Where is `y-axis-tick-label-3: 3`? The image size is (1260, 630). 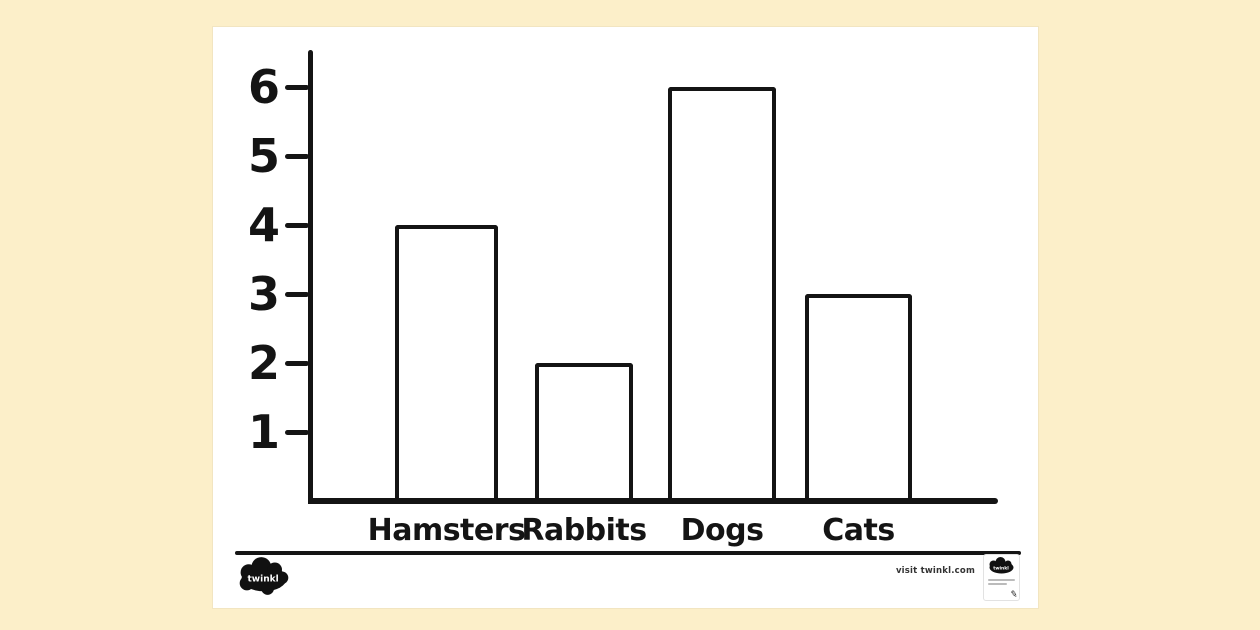
y-axis-tick-label-3: 3 is located at coordinates (263, 294).